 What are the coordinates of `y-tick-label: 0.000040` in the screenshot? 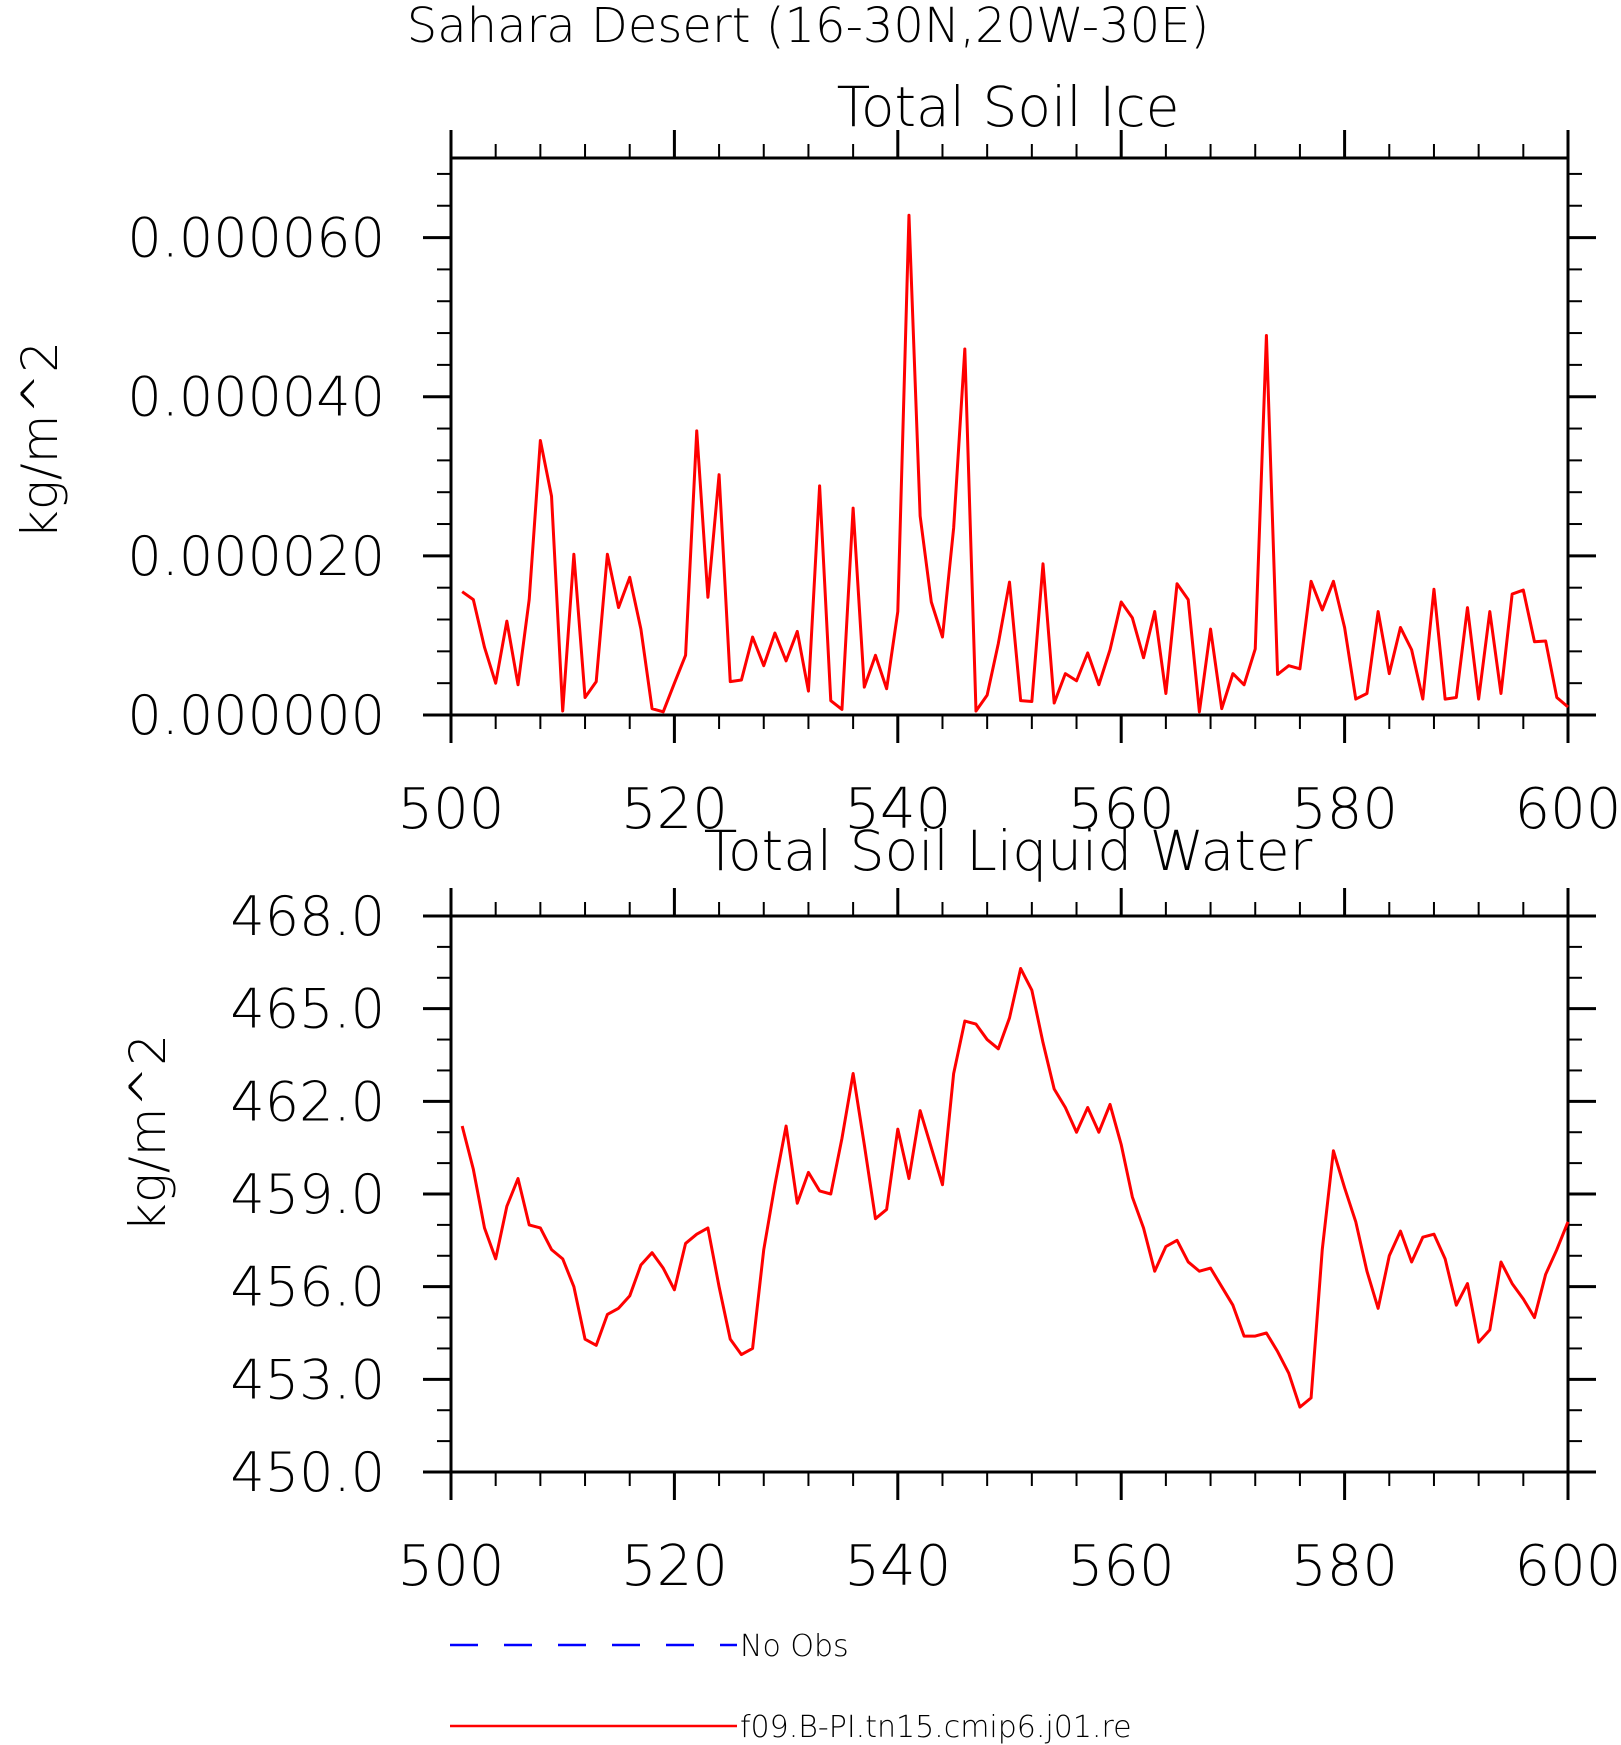 It's located at (256, 397).